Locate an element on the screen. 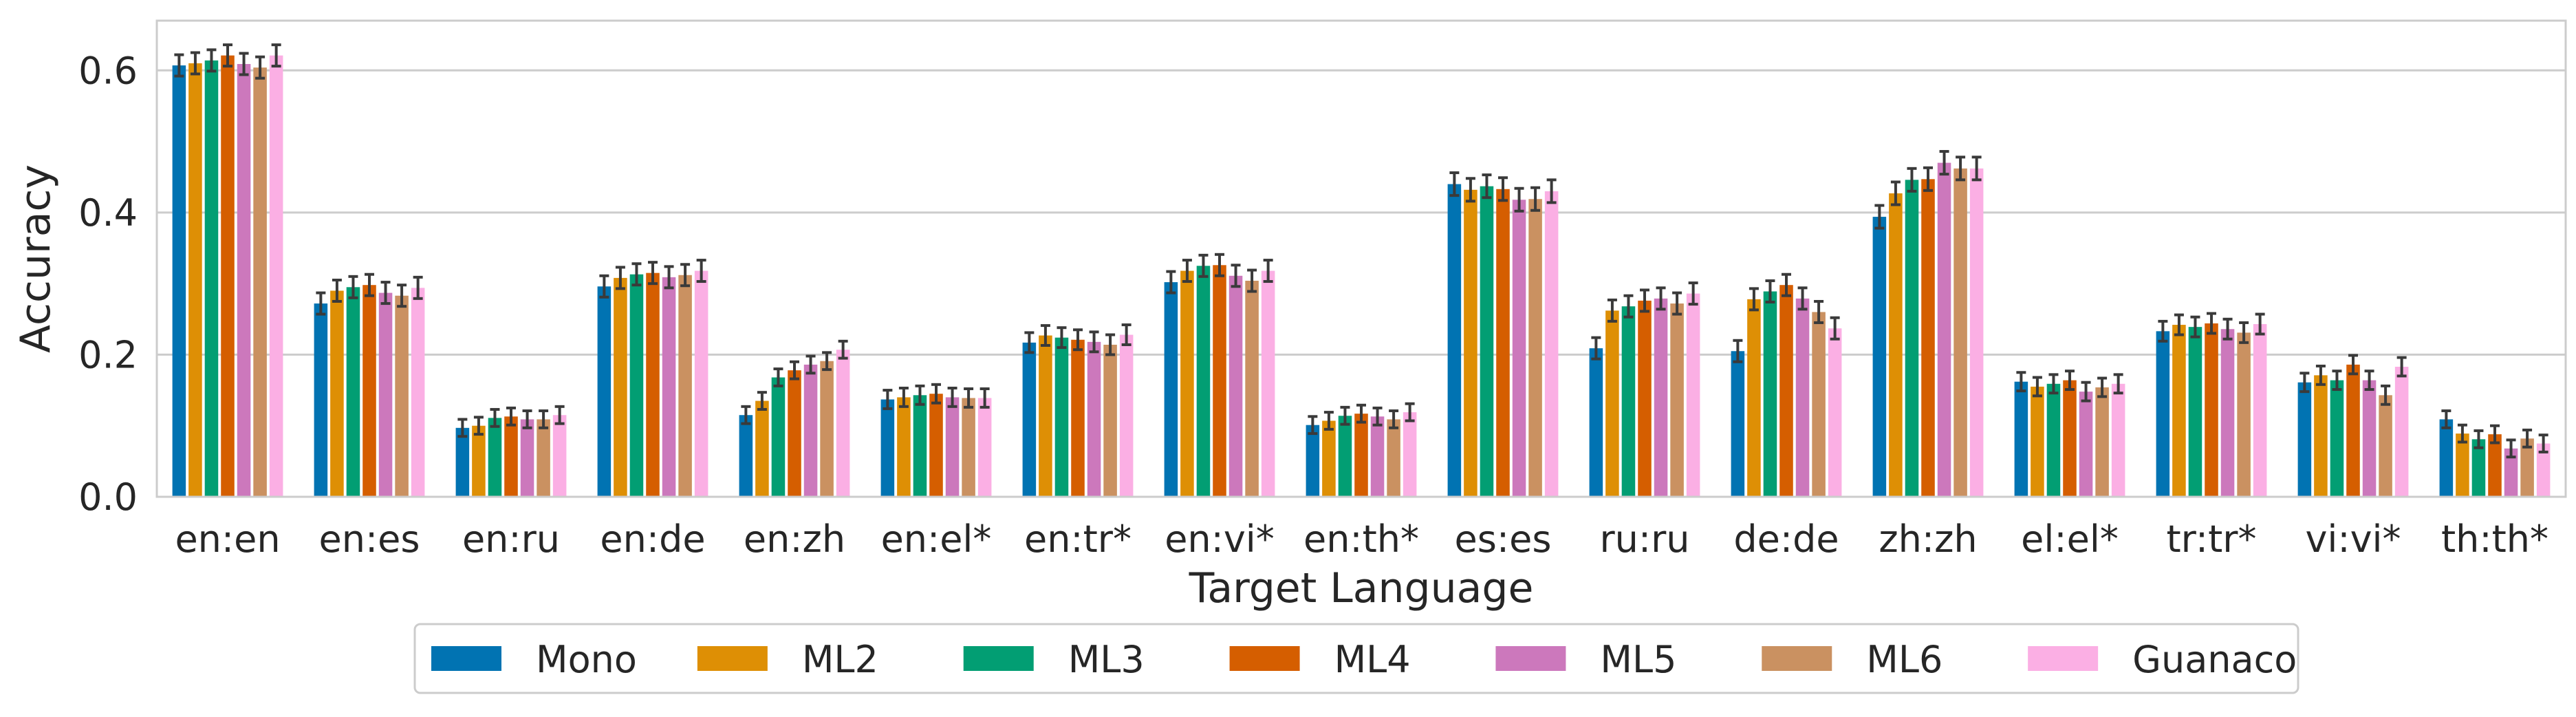 This screenshot has width=2576, height=717. x-tick-label: en:de is located at coordinates (652, 539).